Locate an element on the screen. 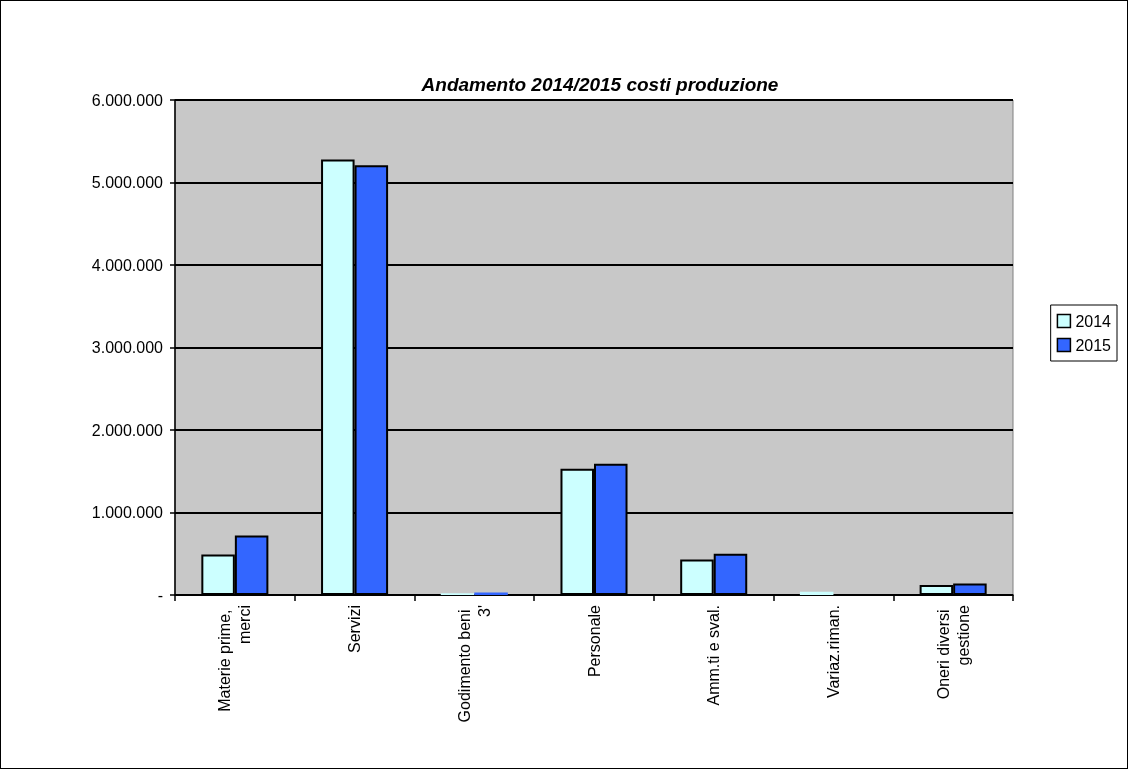 This screenshot has width=1128, height=769. legend-label: 2015 is located at coordinates (1093, 345).